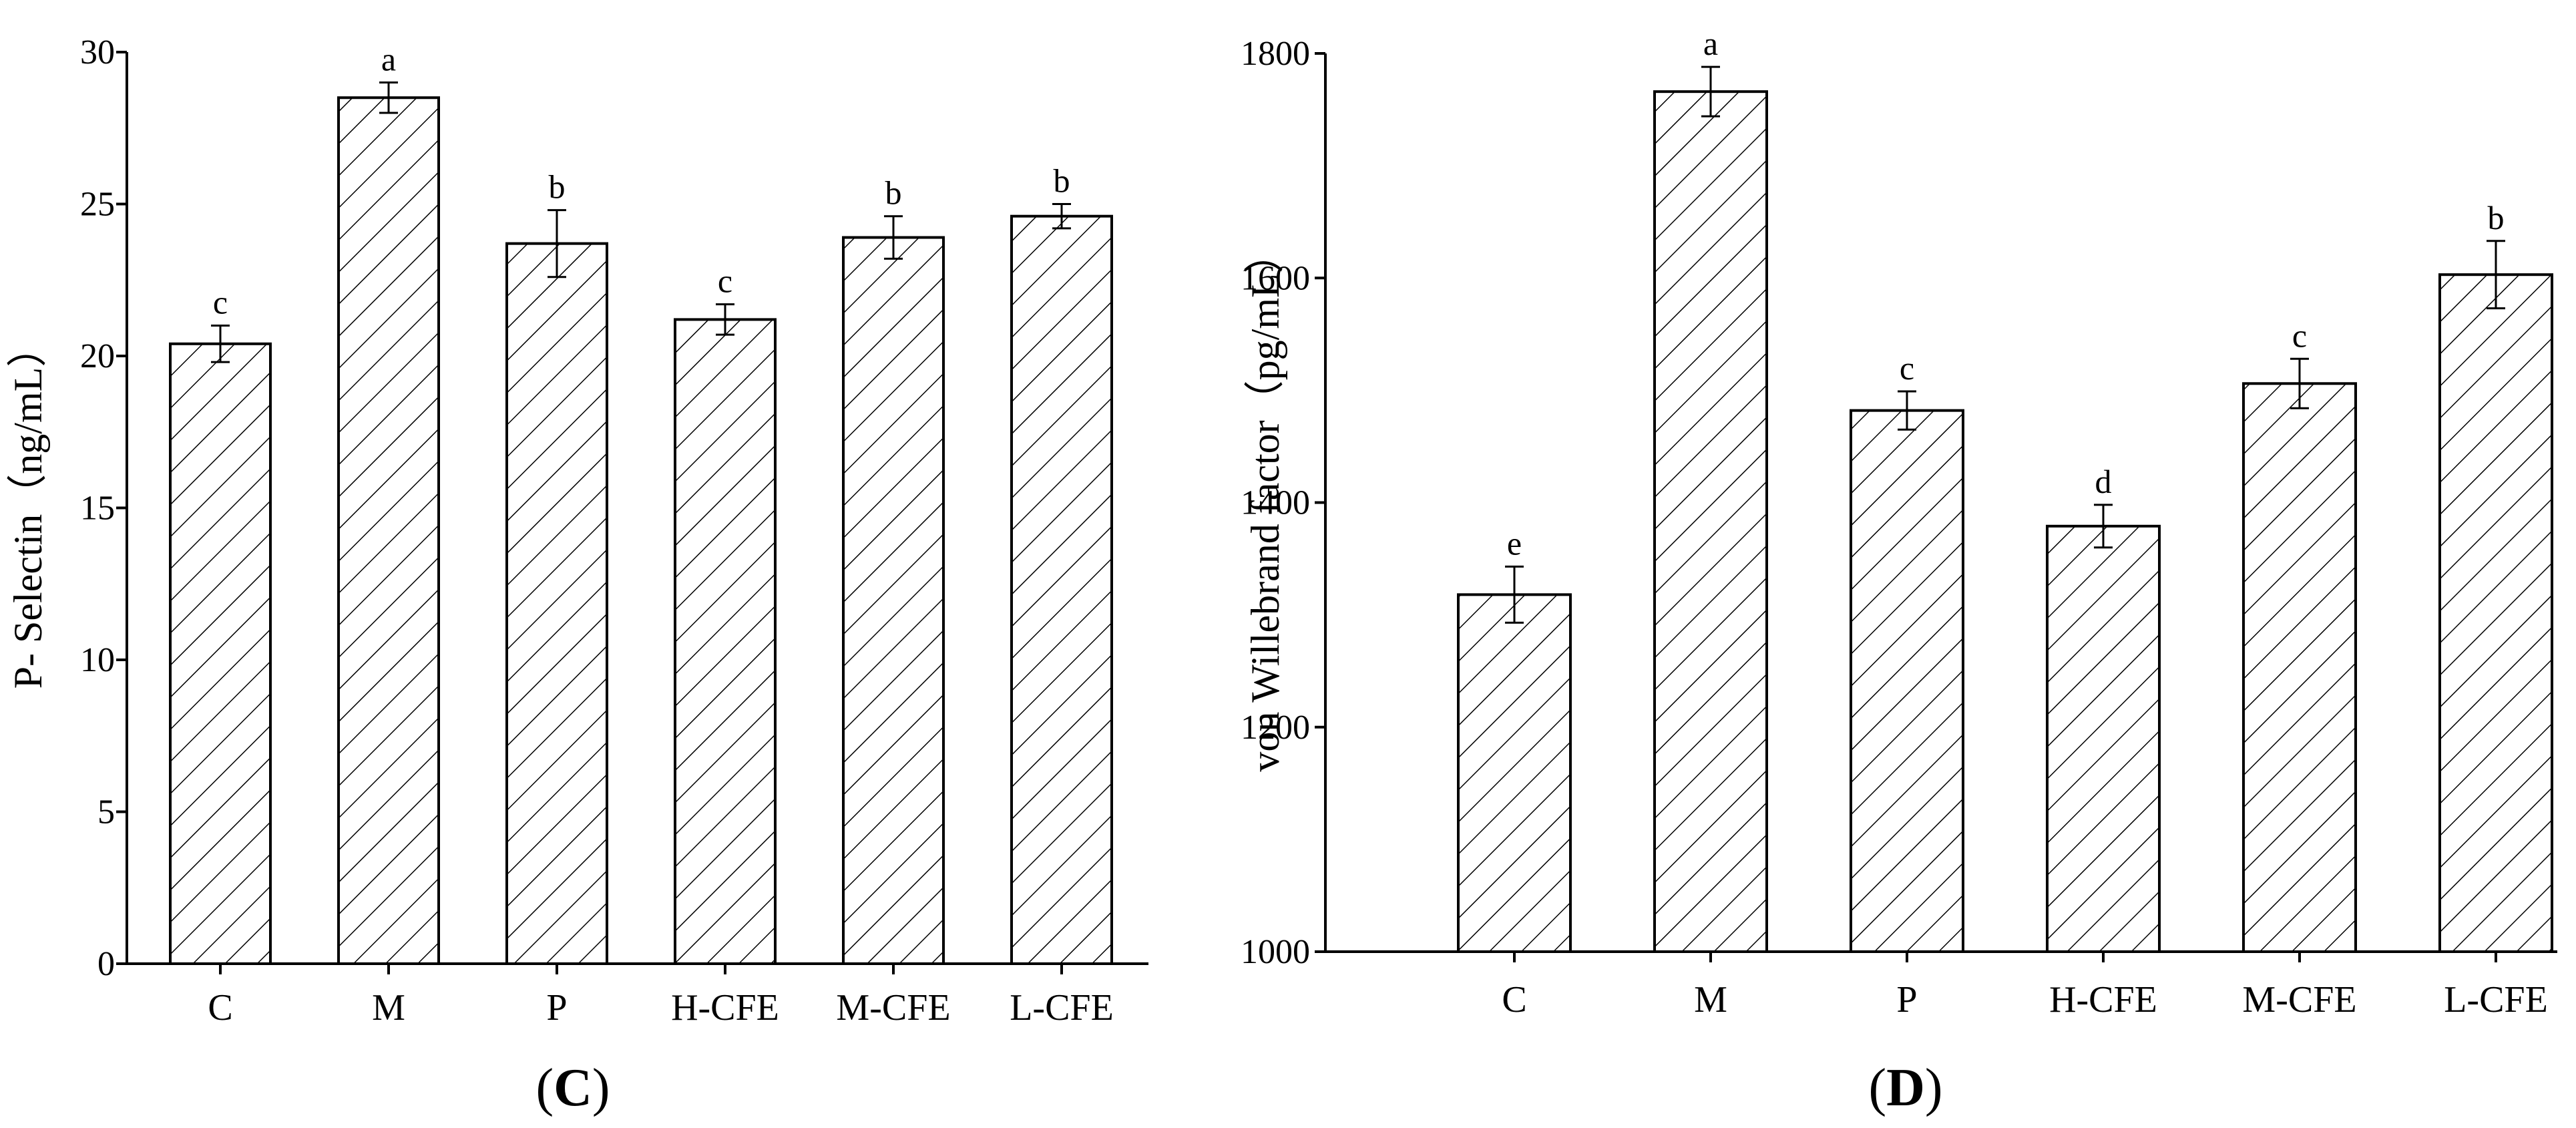 Image resolution: width=2576 pixels, height=1128 pixels. What do you see at coordinates (2299, 999) in the screenshot?
I see `panel-d-category-label: M-CFE` at bounding box center [2299, 999].